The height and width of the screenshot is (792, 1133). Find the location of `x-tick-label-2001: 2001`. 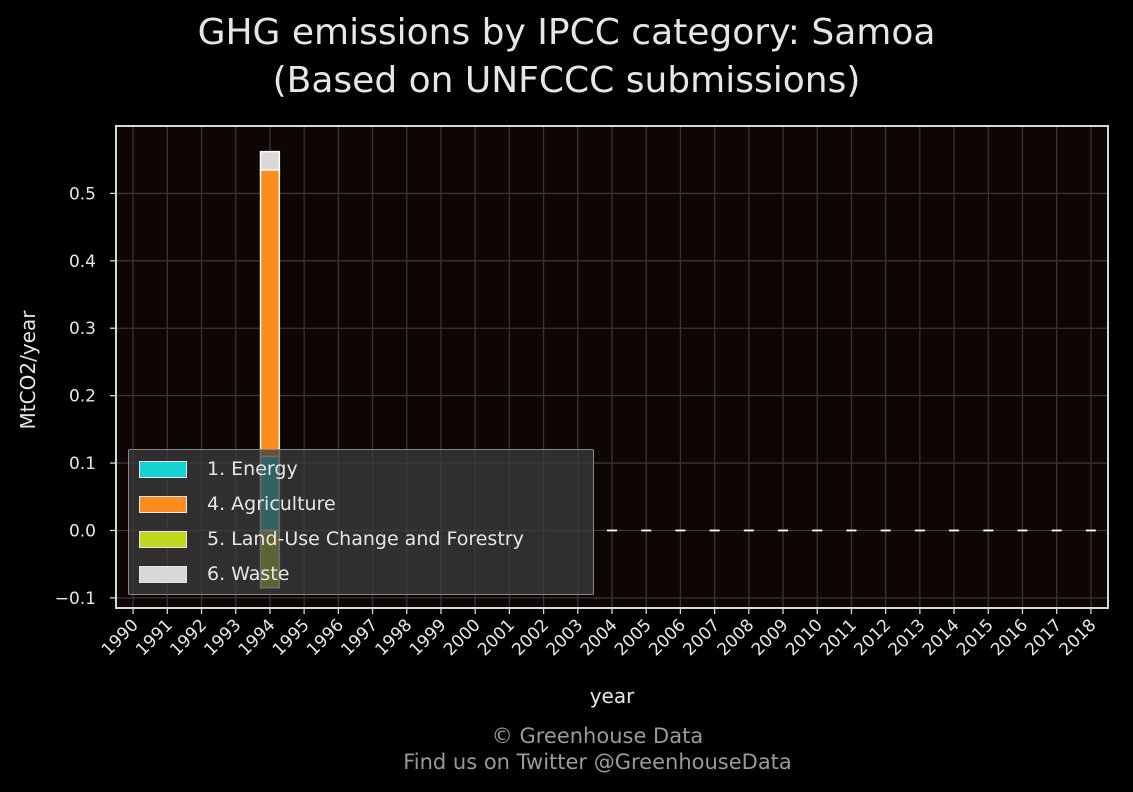

x-tick-label-2001: 2001 is located at coordinates (496, 637).